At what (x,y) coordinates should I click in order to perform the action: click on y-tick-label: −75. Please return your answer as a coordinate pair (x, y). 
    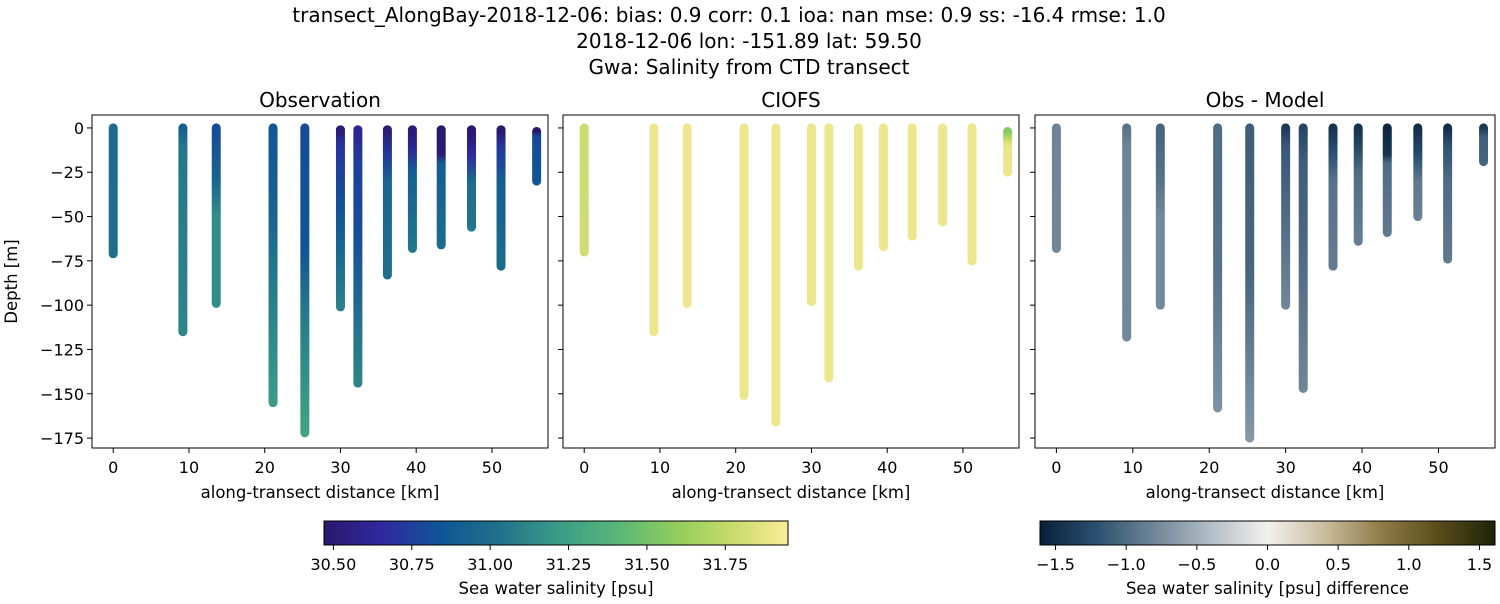
    Looking at the image, I should click on (67, 261).